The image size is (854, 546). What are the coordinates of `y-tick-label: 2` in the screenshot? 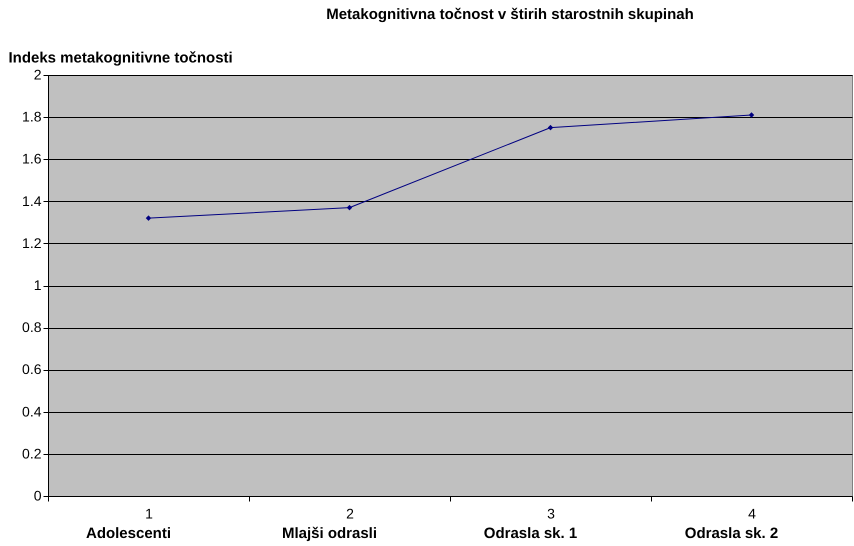 It's located at (38, 74).